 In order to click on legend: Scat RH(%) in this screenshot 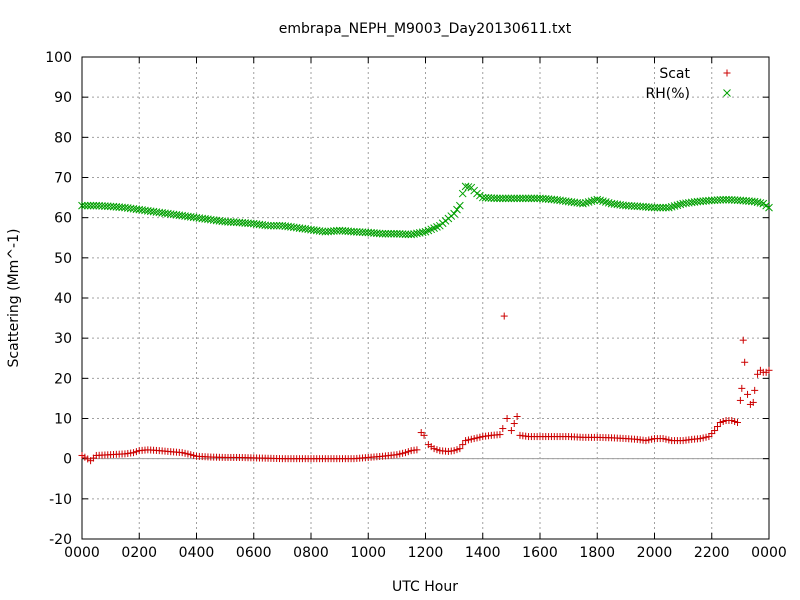, I will do `click(688, 84)`.